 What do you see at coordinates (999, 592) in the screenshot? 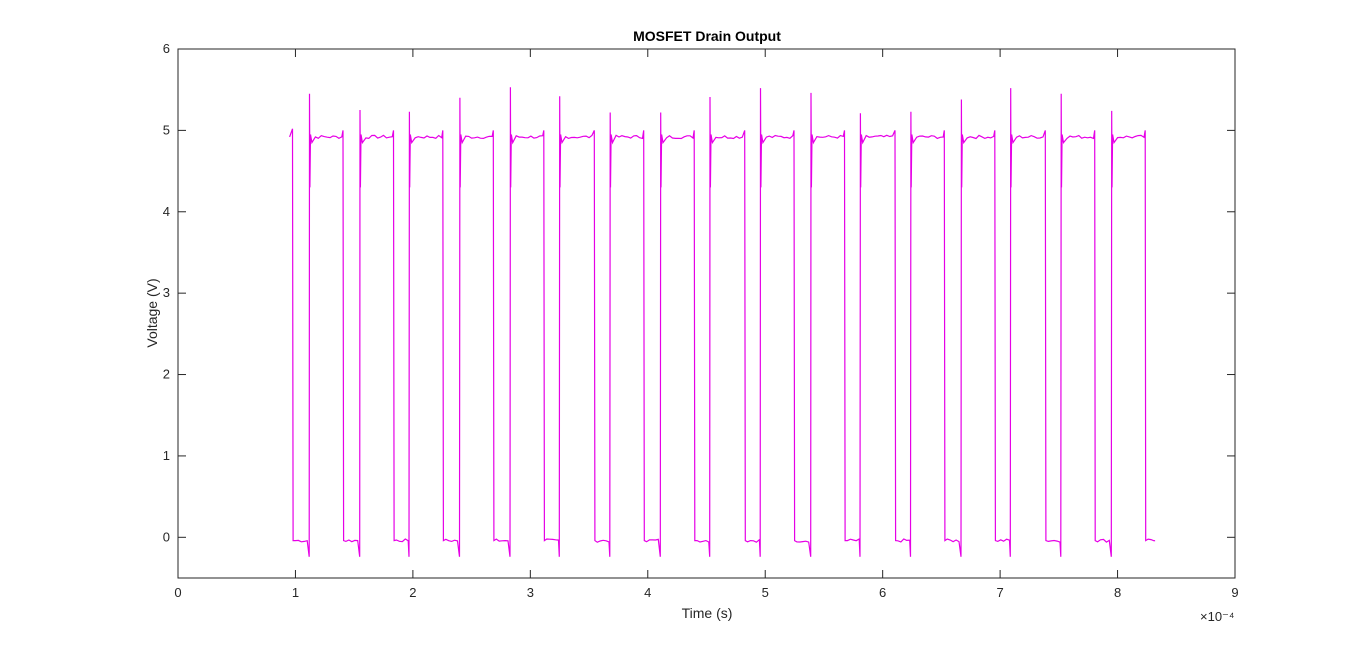
I see `x-tick-label: 7` at bounding box center [999, 592].